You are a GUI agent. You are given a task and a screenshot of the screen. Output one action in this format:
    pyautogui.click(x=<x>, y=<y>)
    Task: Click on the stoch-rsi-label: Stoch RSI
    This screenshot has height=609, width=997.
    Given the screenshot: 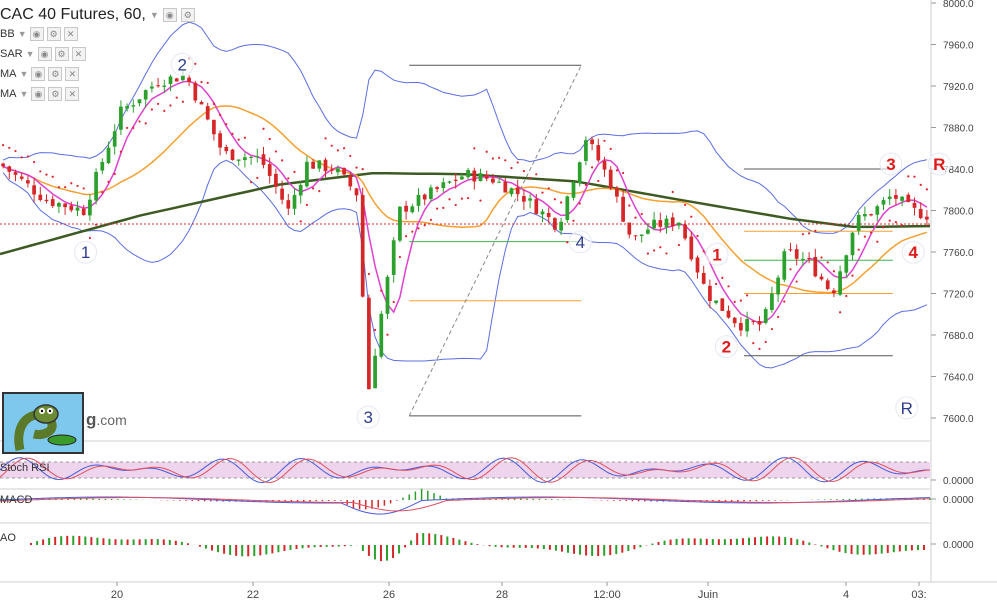 What is the action you would take?
    pyautogui.click(x=25, y=468)
    